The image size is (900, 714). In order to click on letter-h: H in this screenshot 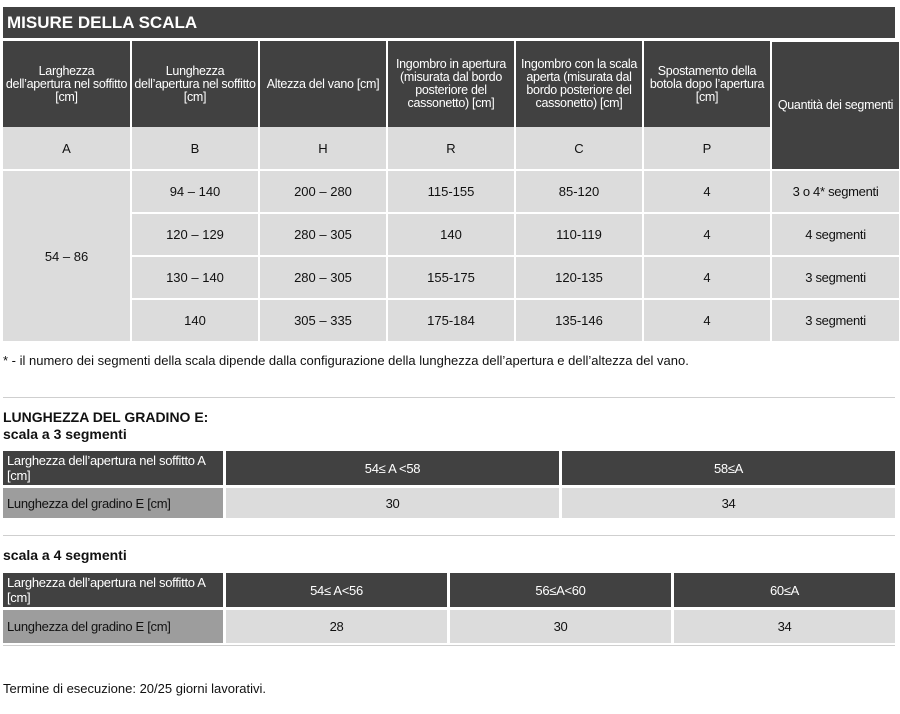, I will do `click(323, 148)`.